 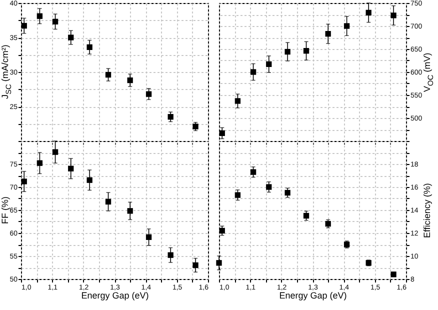 What do you see at coordinates (5, 210) in the screenshot?
I see `y-axis-title: FF (%)` at bounding box center [5, 210].